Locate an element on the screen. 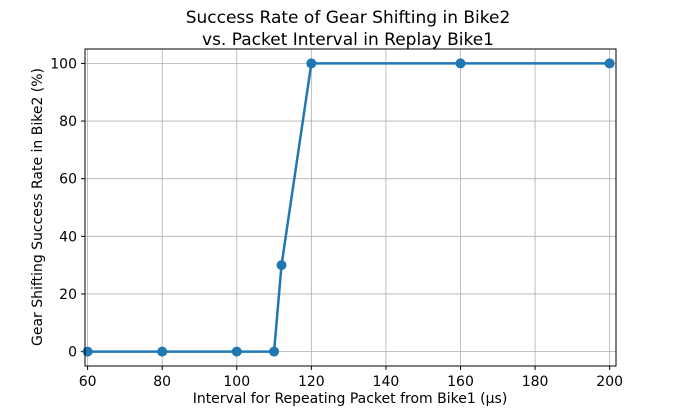  chart-title-line2: vs. Packet Interval in Replay Bike1 is located at coordinates (348, 40).